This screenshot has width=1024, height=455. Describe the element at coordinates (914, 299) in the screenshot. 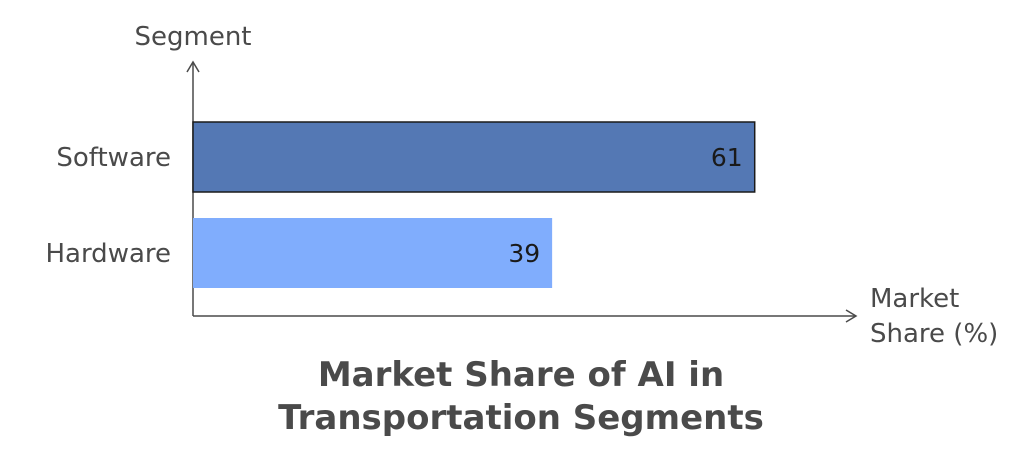

I see `x-axis-title-line-1: Market` at that location.